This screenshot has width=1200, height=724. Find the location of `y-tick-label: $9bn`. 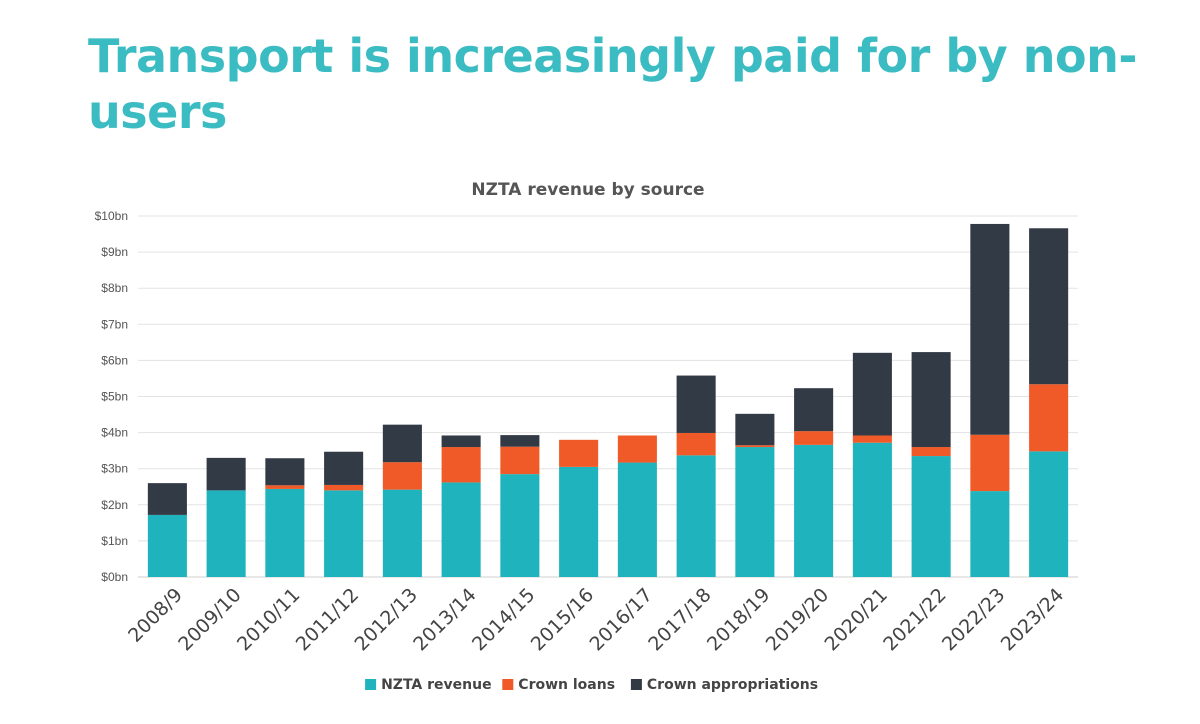

y-tick-label: $9bn is located at coordinates (114, 252).